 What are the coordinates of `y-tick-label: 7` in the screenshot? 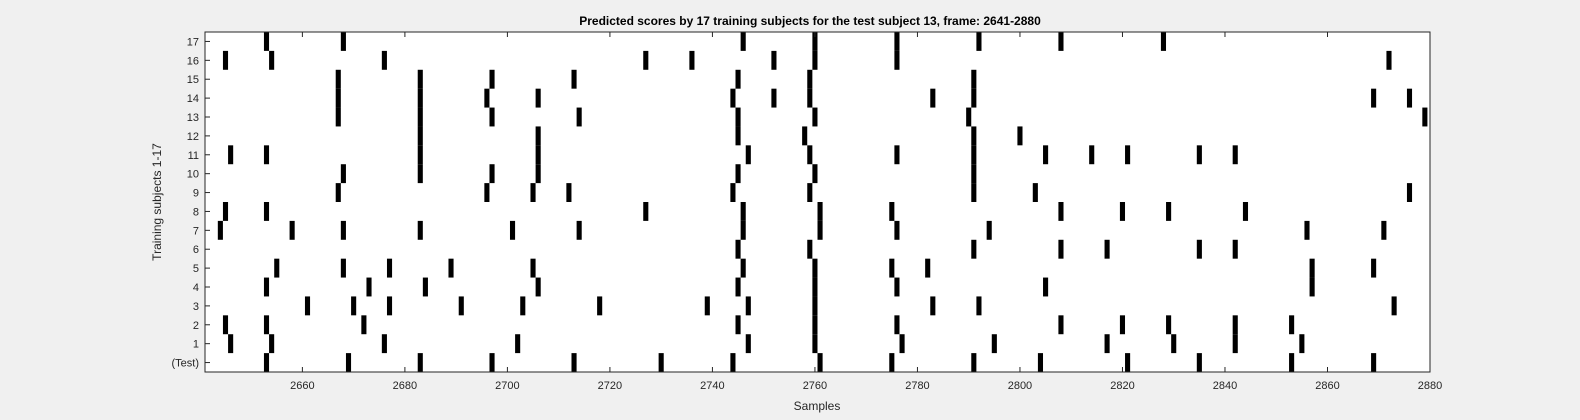 It's located at (196, 231).